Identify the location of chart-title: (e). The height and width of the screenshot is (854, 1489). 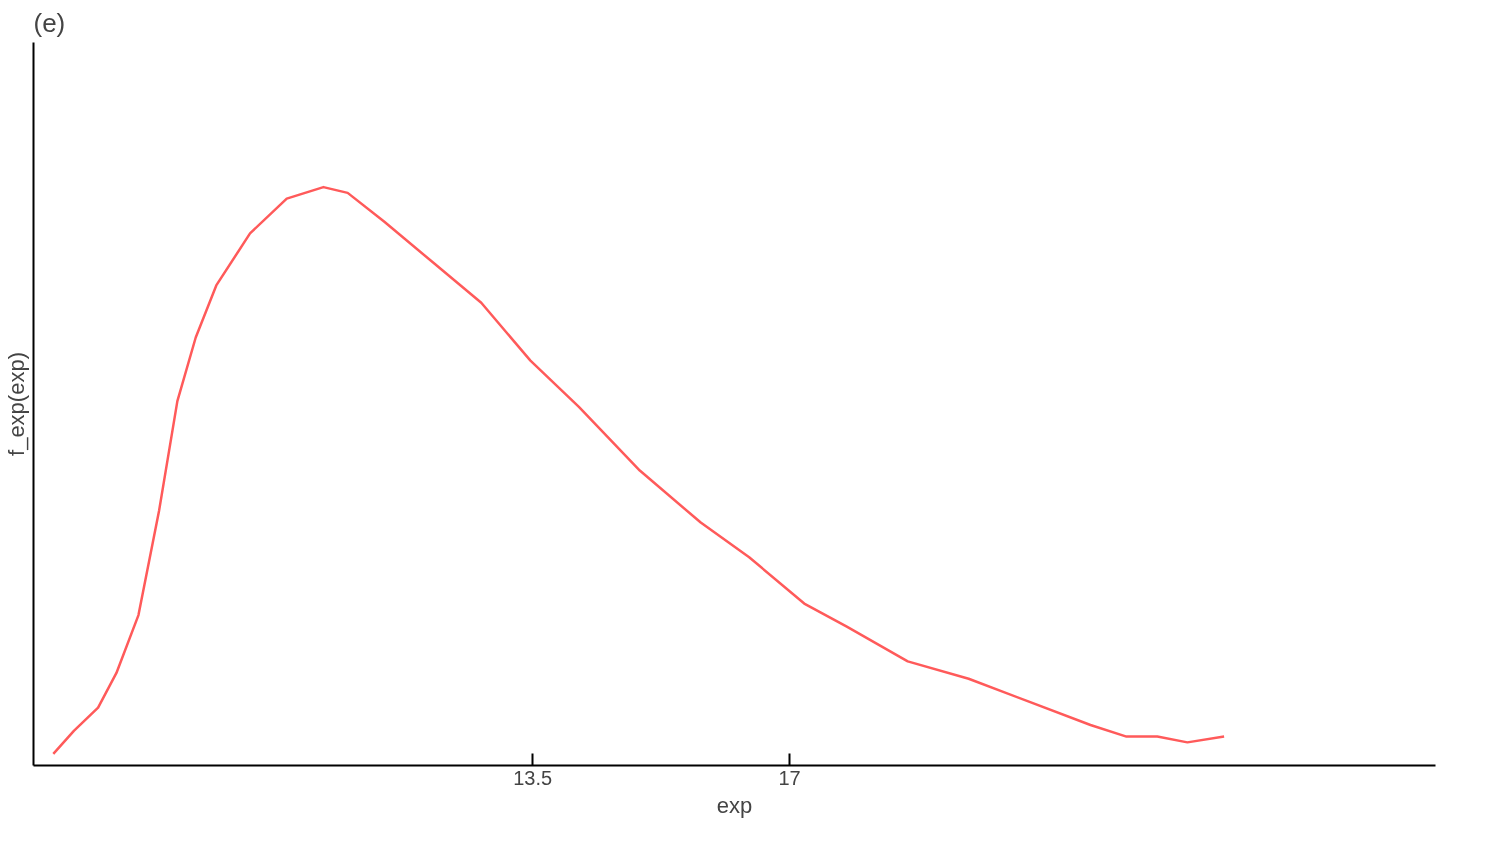
(49, 22).